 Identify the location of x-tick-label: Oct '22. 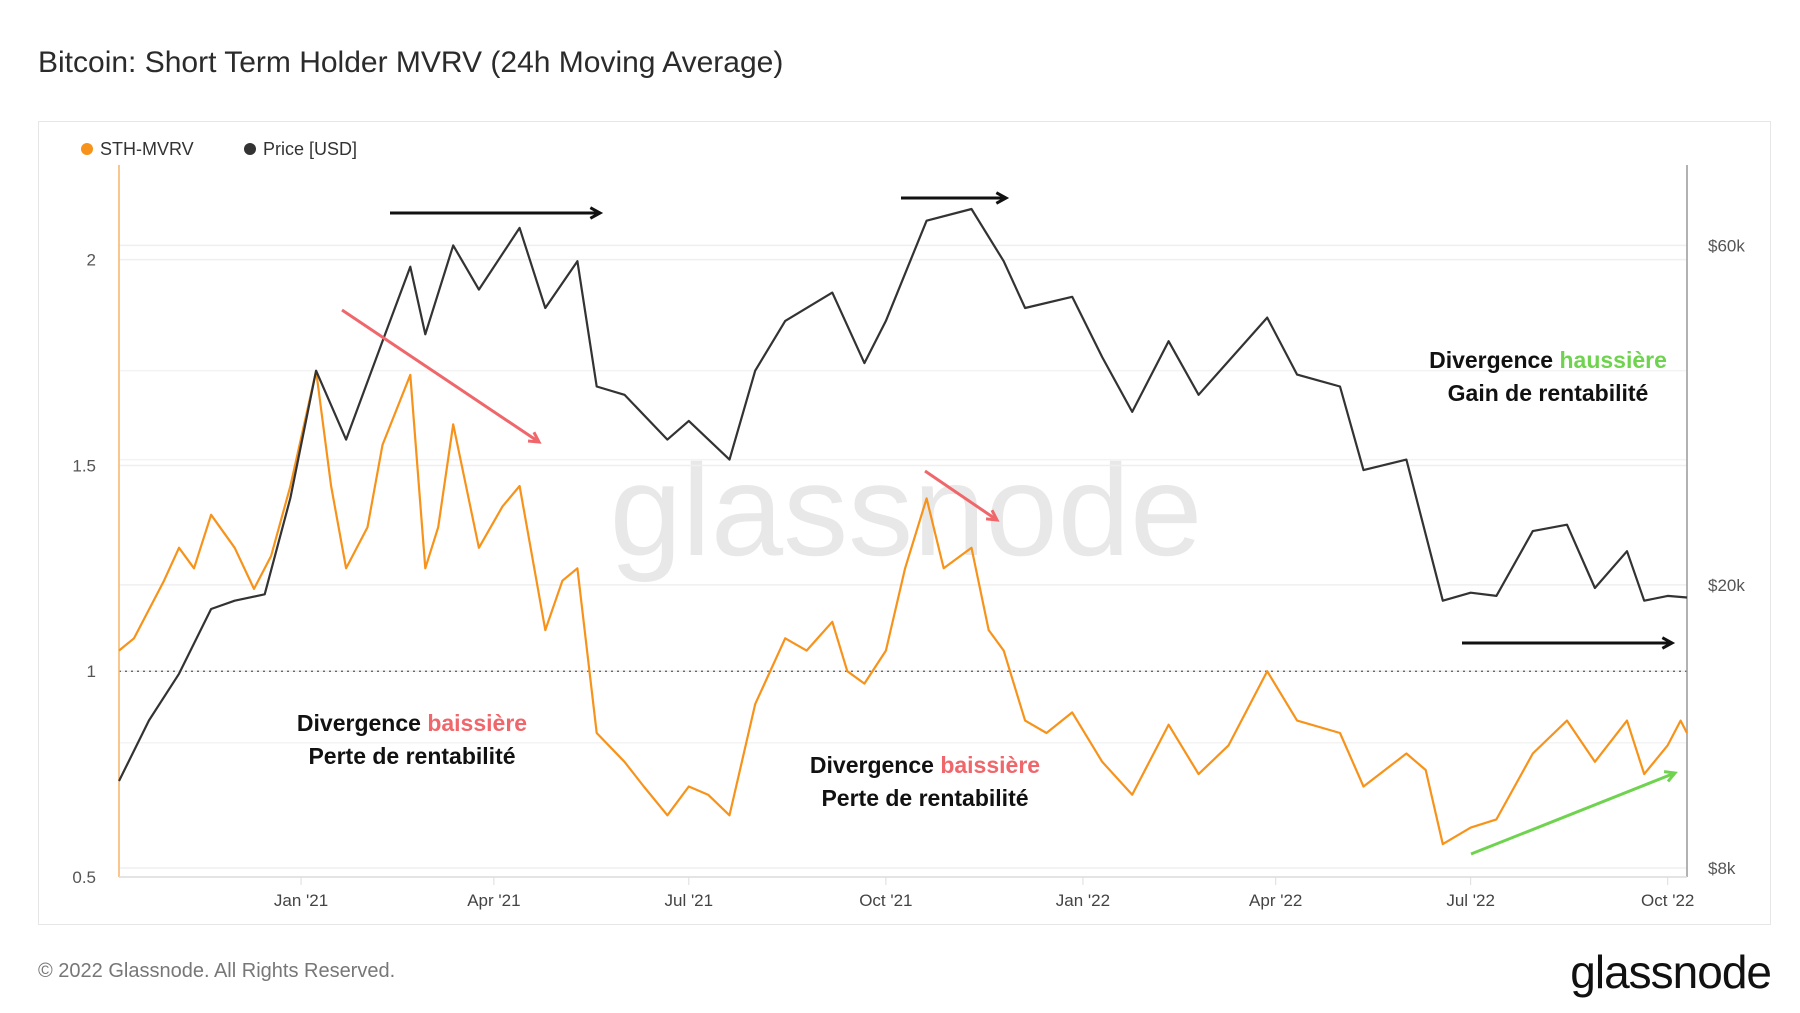
(1667, 900).